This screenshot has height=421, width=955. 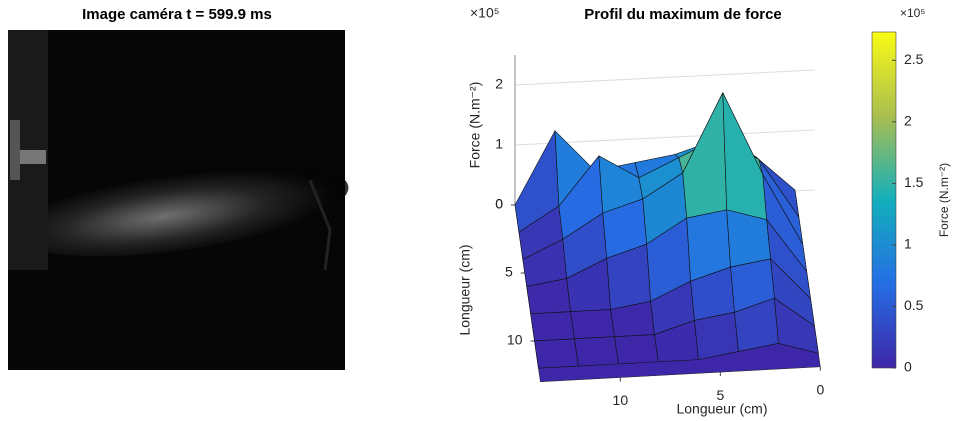 I want to click on colorbar-tick-label: 2, so click(x=908, y=121).